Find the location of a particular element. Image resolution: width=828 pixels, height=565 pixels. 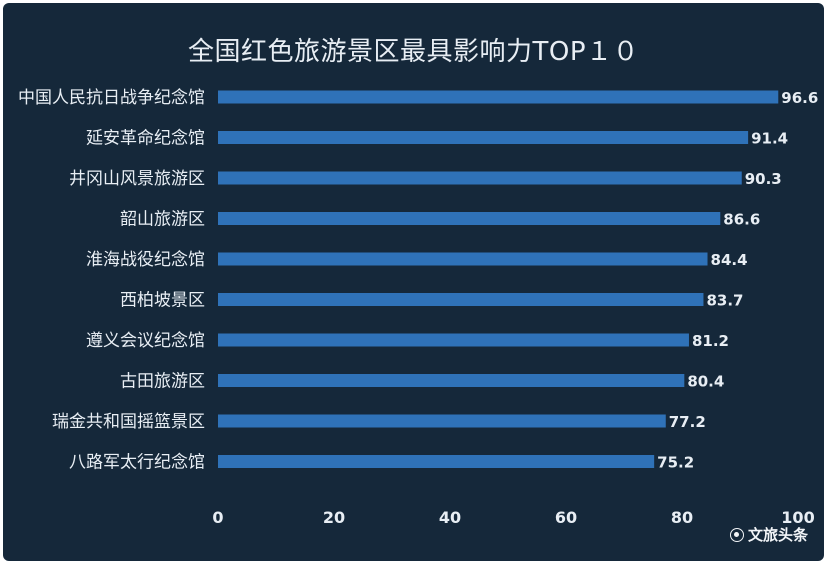

watermark: 文旅头条 is located at coordinates (768, 534).